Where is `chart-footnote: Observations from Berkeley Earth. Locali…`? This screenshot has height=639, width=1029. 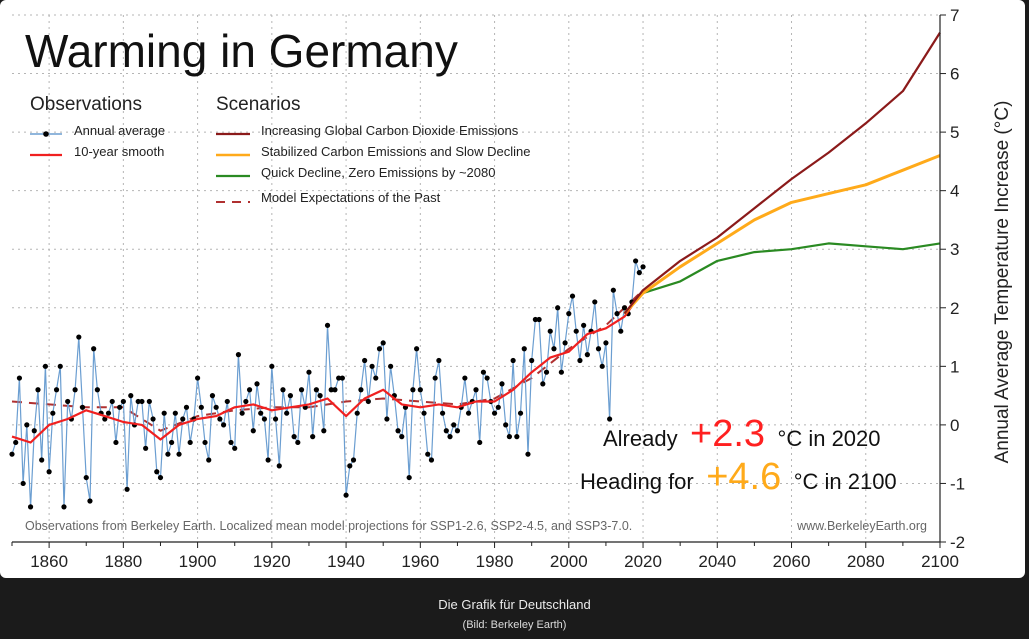
chart-footnote: Observations from Berkeley Earth. Locali… is located at coordinates (328, 526).